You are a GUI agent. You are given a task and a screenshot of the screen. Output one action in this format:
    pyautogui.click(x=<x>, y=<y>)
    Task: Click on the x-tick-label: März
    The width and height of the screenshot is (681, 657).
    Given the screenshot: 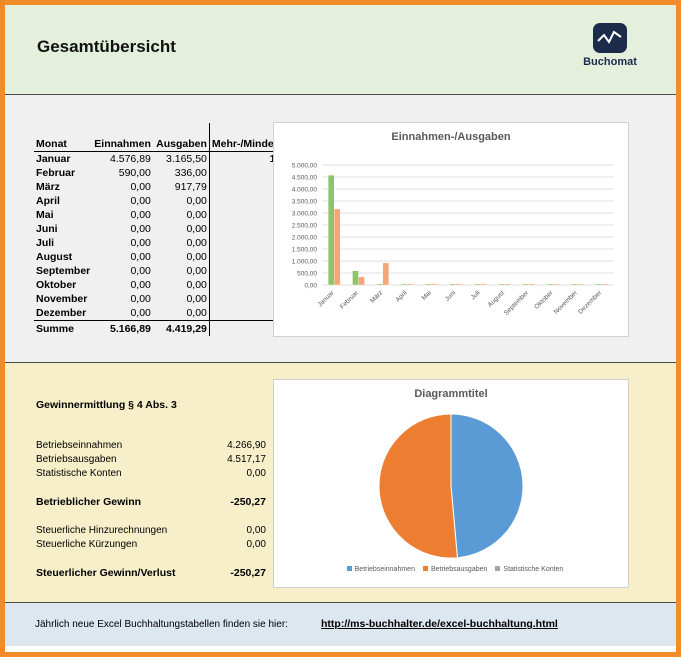 What is the action you would take?
    pyautogui.click(x=376, y=296)
    